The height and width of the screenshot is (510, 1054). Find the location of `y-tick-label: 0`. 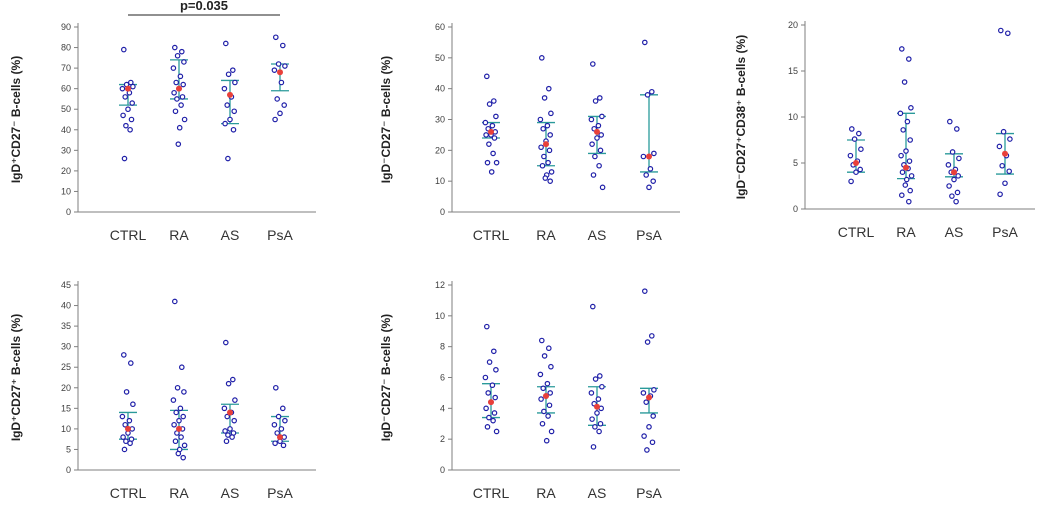

y-tick-label: 0 is located at coordinates (442, 212).